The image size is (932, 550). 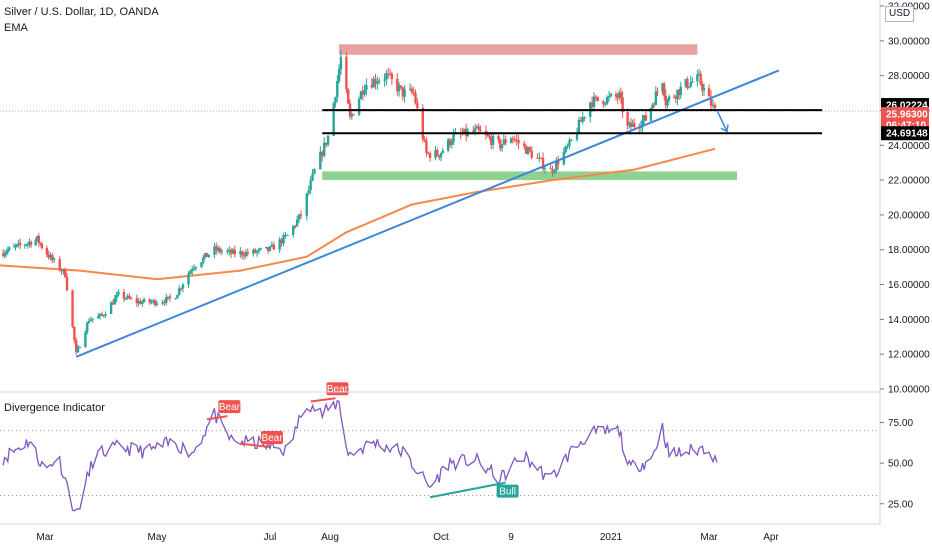 I want to click on currency-badge: USD, so click(x=900, y=14).